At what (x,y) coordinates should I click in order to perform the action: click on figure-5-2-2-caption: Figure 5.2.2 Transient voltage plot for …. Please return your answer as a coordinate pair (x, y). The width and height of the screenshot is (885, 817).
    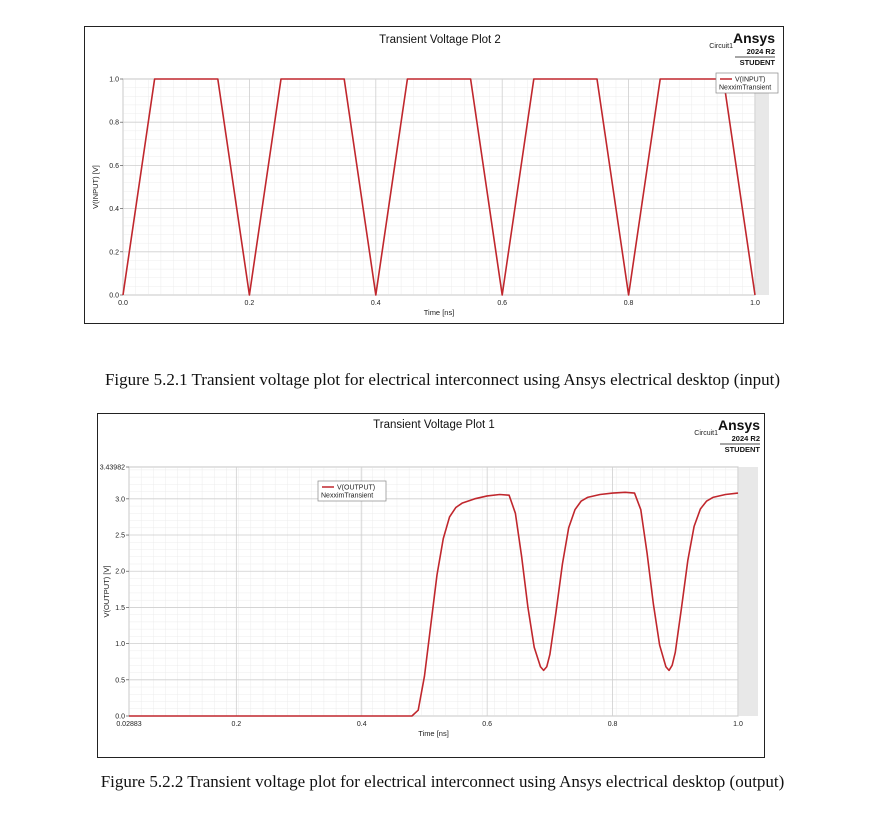
    Looking at the image, I should click on (442, 782).